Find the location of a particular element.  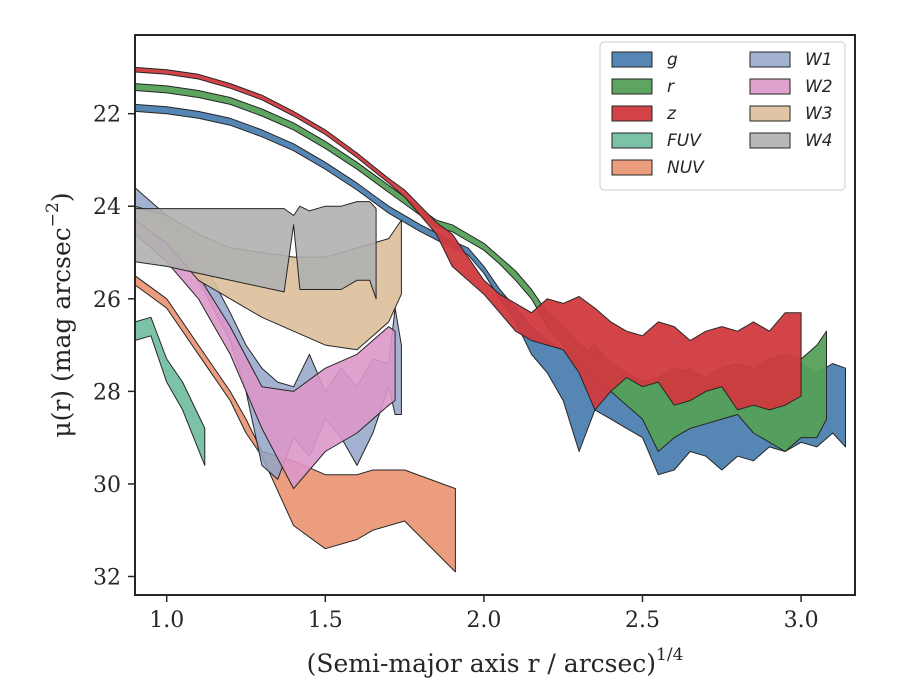

y-axis-label-exponent: −2 is located at coordinates (53, 214).